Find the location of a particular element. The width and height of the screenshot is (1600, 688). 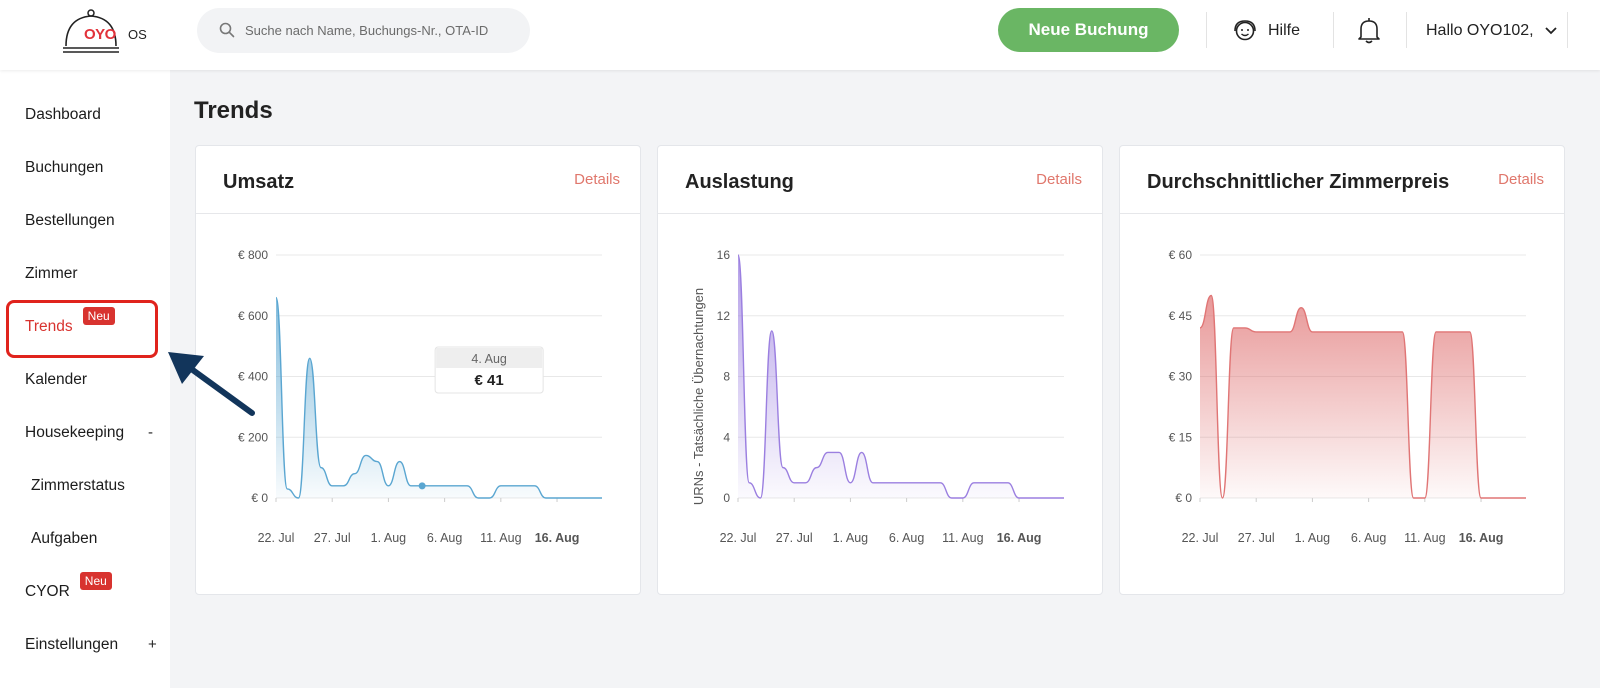

user-greeting: Hallo OYO102, is located at coordinates (1480, 30).